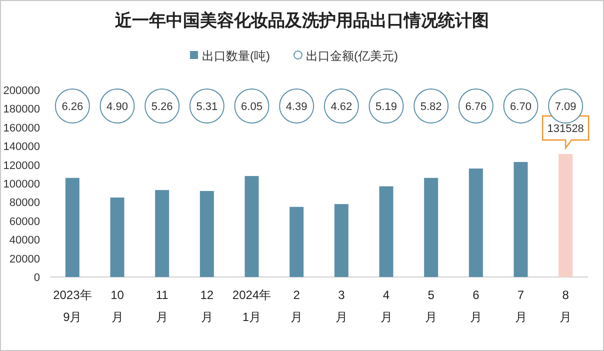 The image size is (604, 351). What do you see at coordinates (21, 147) in the screenshot?
I see `y-tick-label: 140000` at bounding box center [21, 147].